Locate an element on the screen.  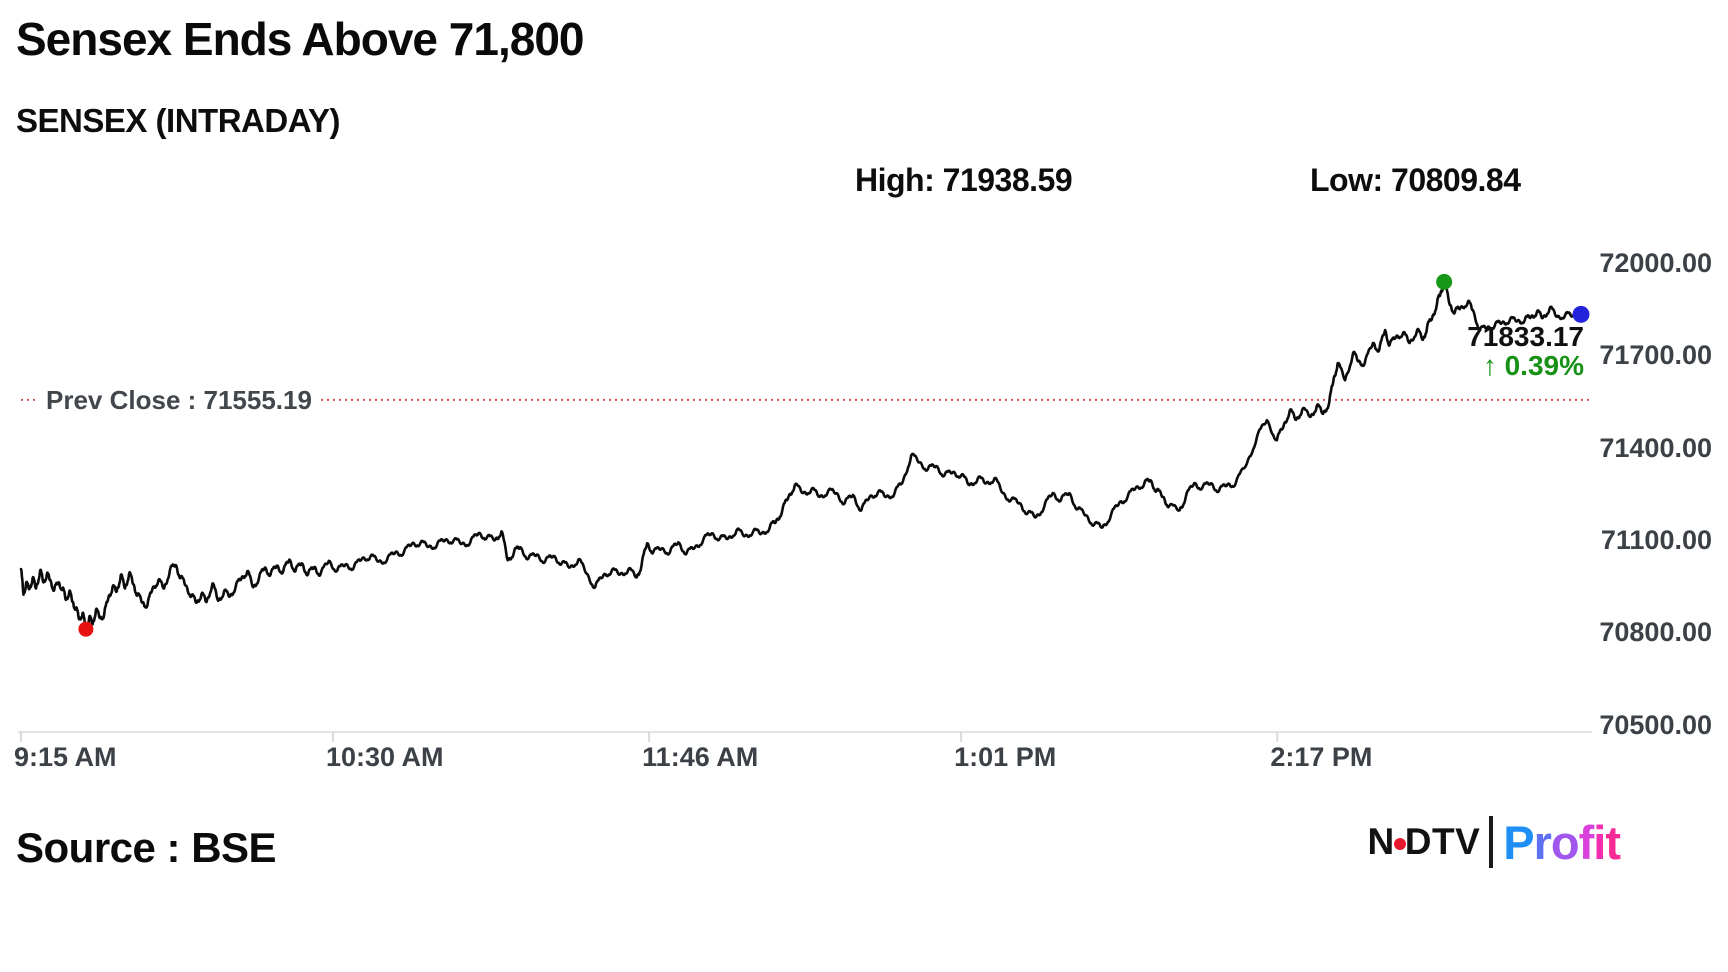
profit-letter: P is located at coordinates (1518, 842).